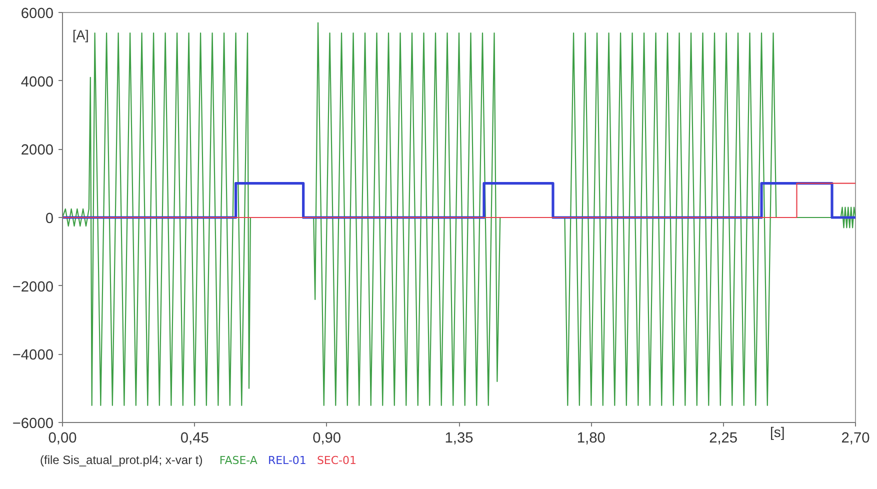 The height and width of the screenshot is (489, 877). I want to click on x-axis-title: [s], so click(777, 432).